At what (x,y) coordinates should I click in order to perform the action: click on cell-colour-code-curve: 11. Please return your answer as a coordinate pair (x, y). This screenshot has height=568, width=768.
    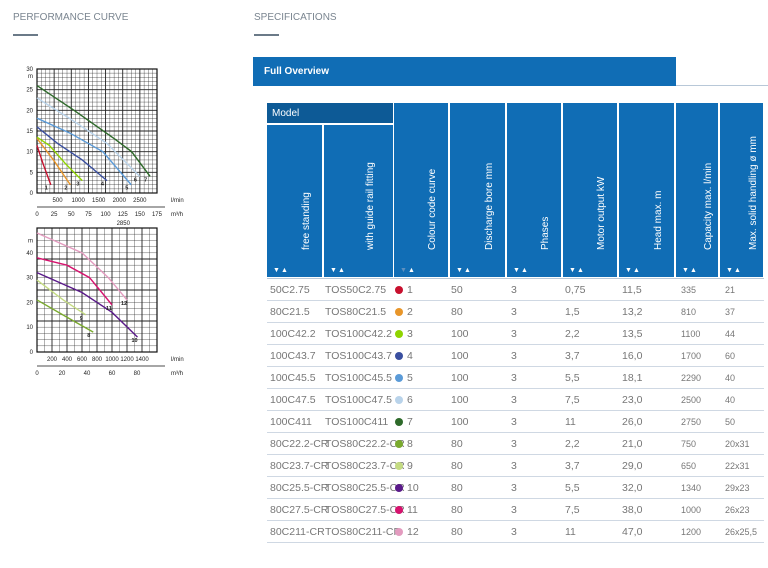
    Looking at the image, I should click on (406, 510).